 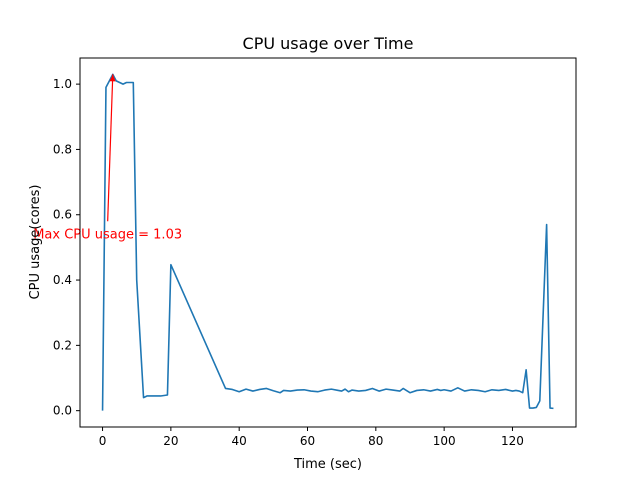 I want to click on x-tick-label: 0, so click(x=103, y=441).